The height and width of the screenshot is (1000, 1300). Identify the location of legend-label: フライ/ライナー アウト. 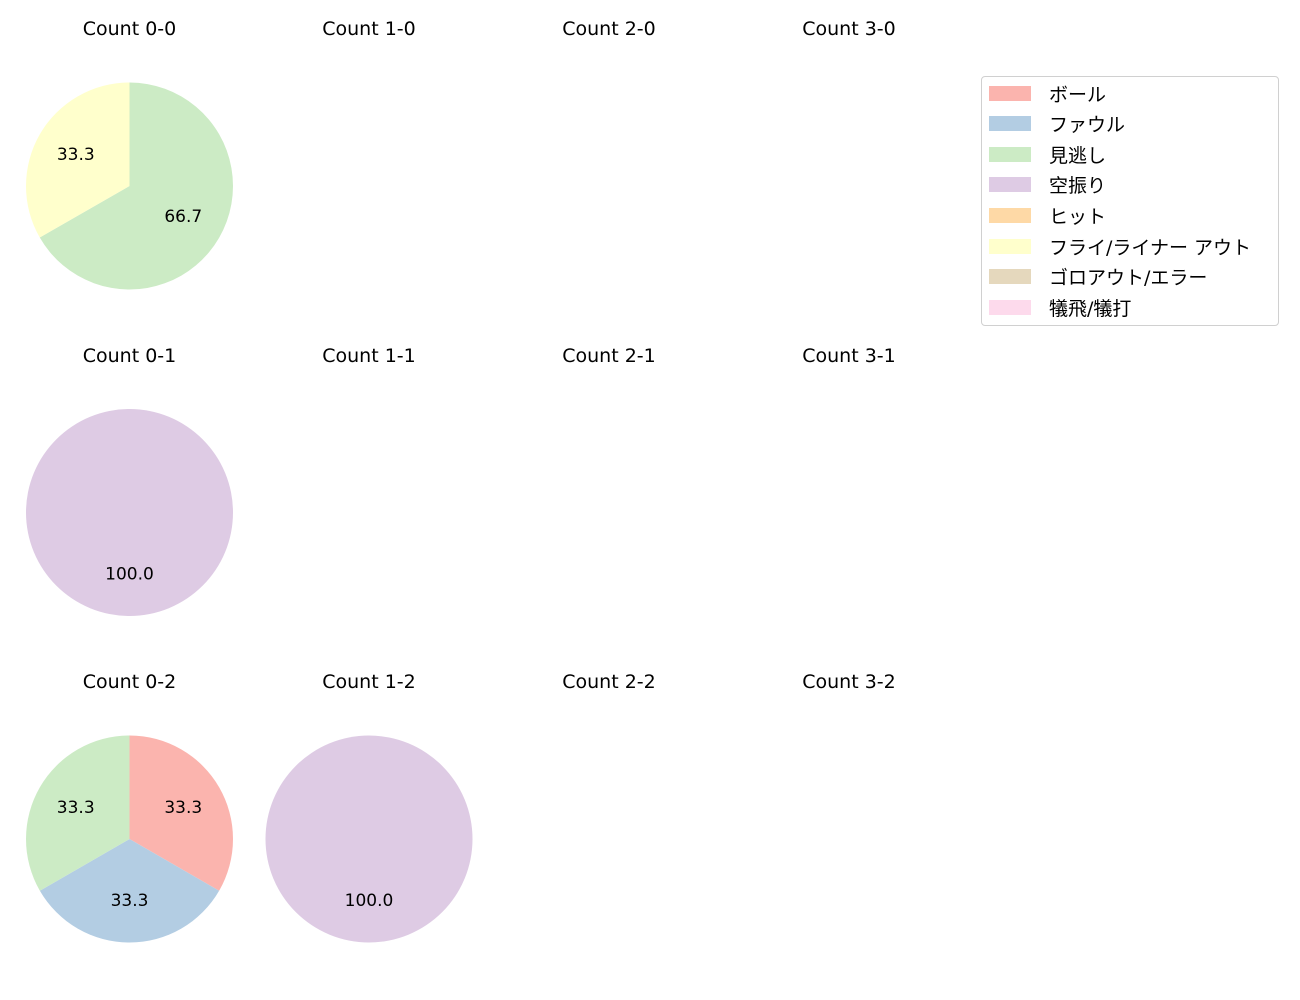
(1150, 247).